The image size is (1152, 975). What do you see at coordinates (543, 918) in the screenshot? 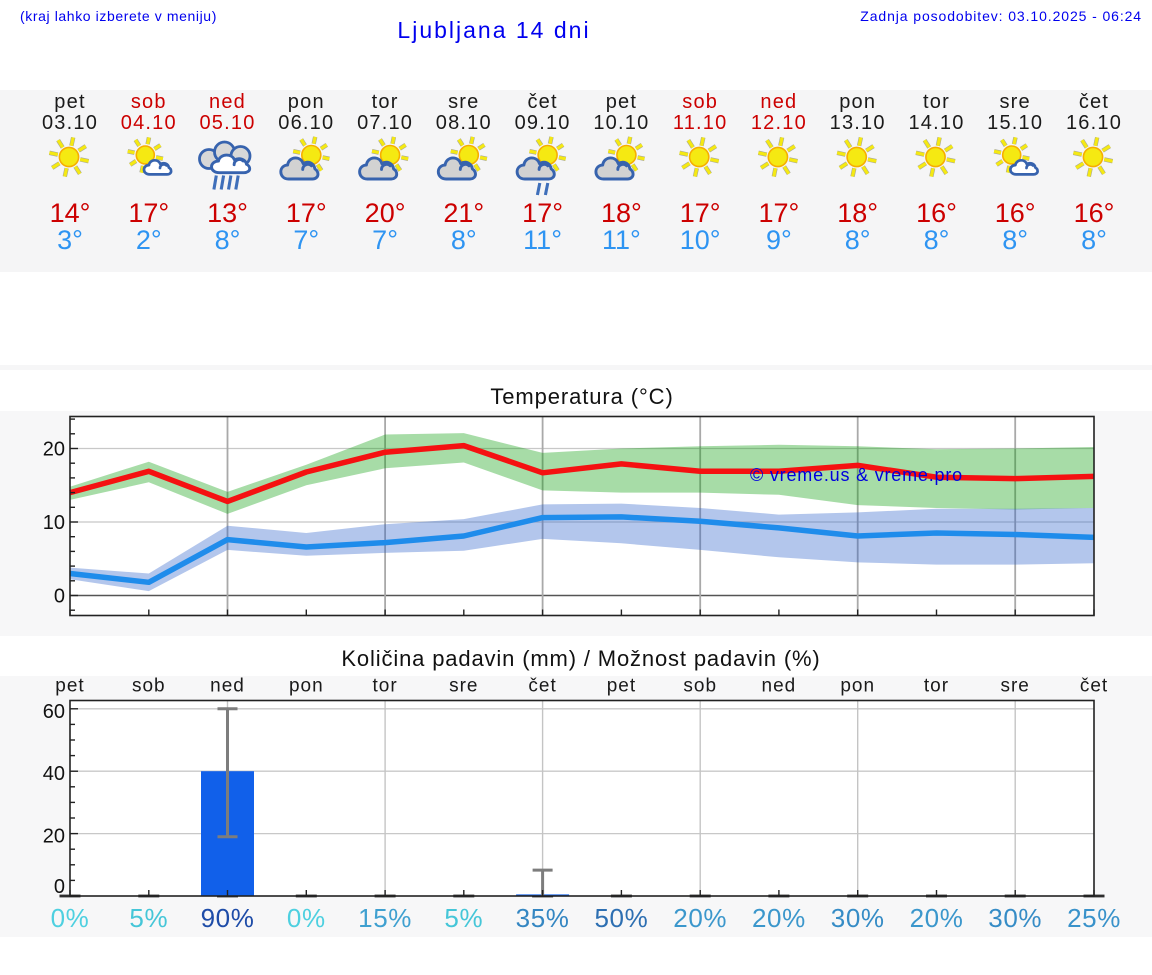
I see `svg-text: 35%` at bounding box center [543, 918].